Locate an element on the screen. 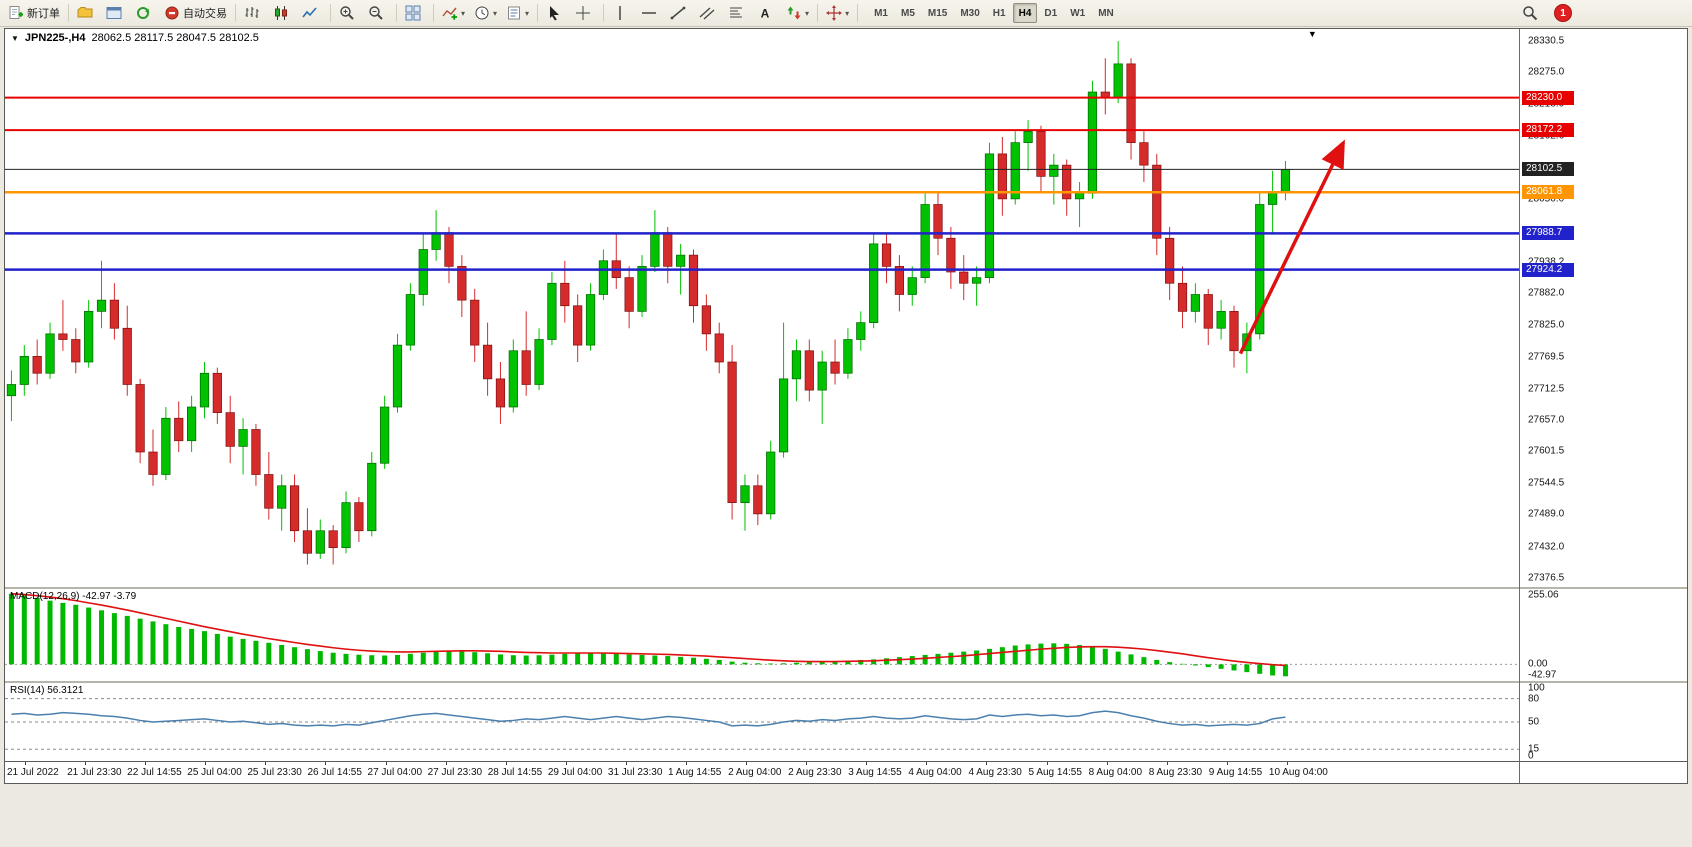  rsi-tick: 0 is located at coordinates (1531, 756).